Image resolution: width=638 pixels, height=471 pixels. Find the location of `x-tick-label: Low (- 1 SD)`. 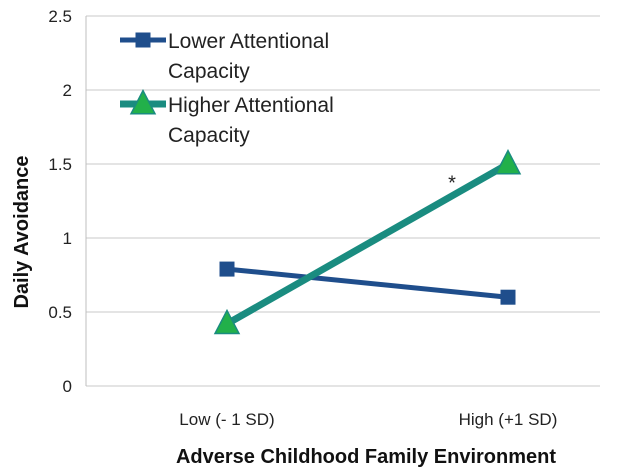

x-tick-label: Low (- 1 SD) is located at coordinates (226, 419).